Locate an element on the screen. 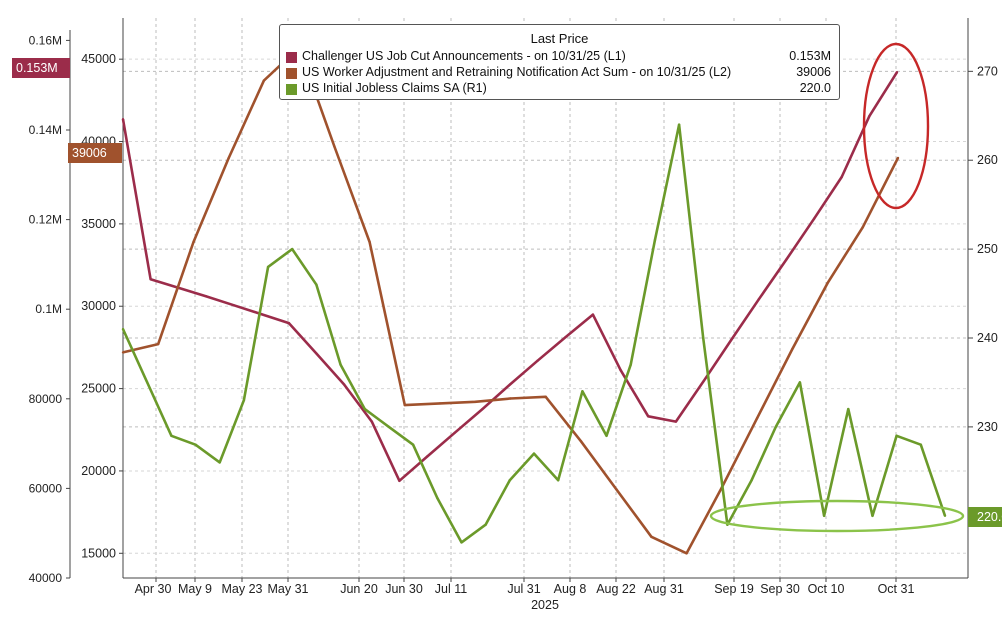 This screenshot has height=624, width=1002. r1-tick-label: 260 is located at coordinates (987, 160).